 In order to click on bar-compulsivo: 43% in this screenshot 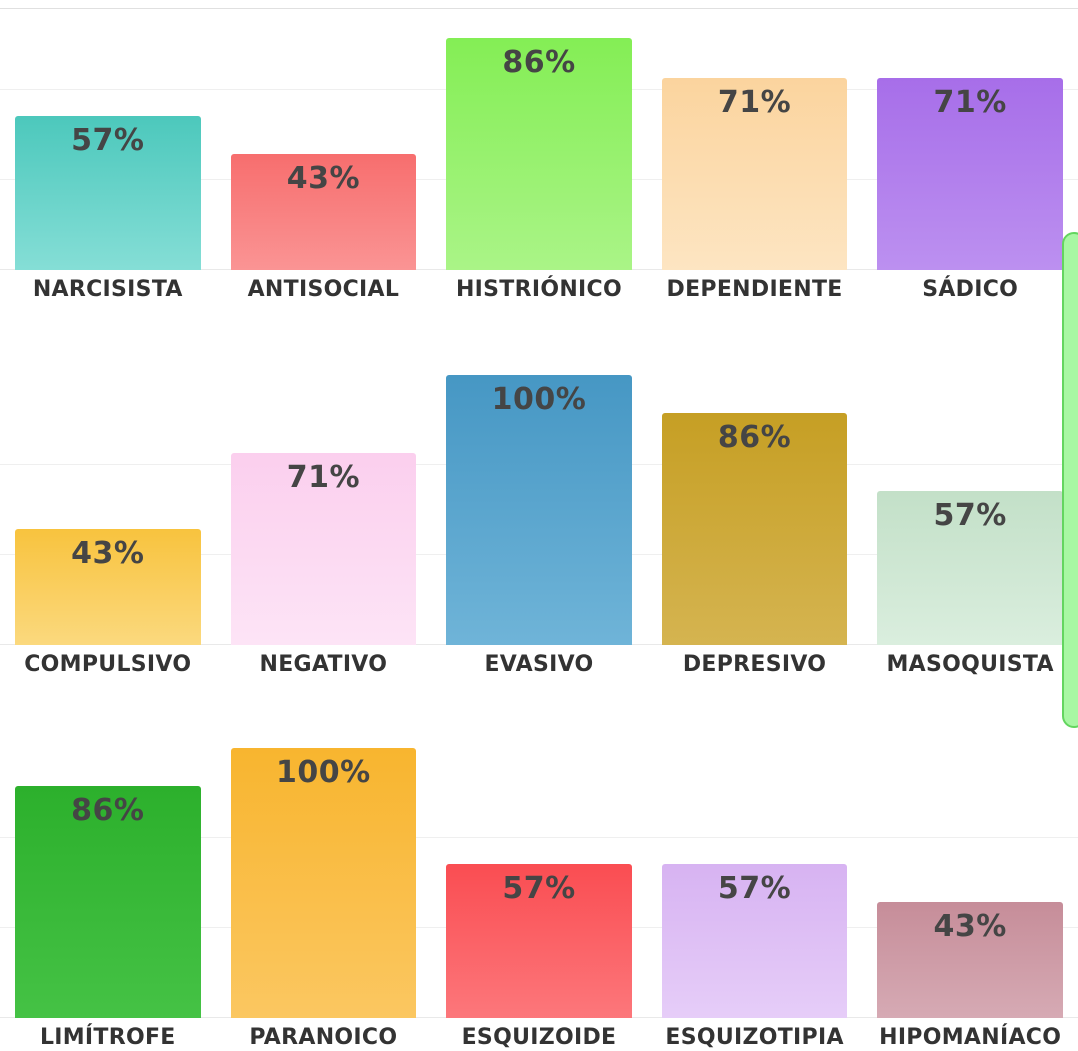, I will do `click(108, 587)`.